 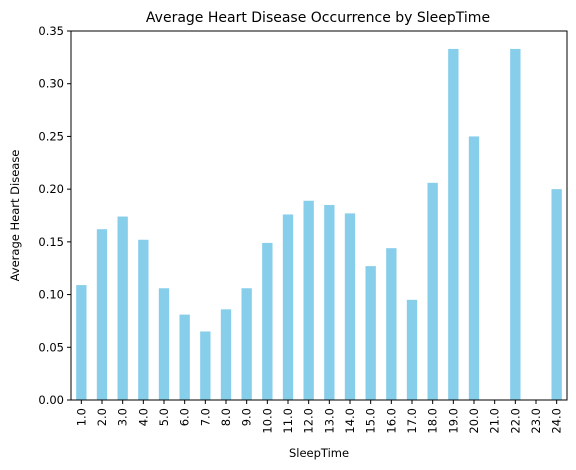 What do you see at coordinates (329, 302) in the screenshot?
I see `bar-13.0` at bounding box center [329, 302].